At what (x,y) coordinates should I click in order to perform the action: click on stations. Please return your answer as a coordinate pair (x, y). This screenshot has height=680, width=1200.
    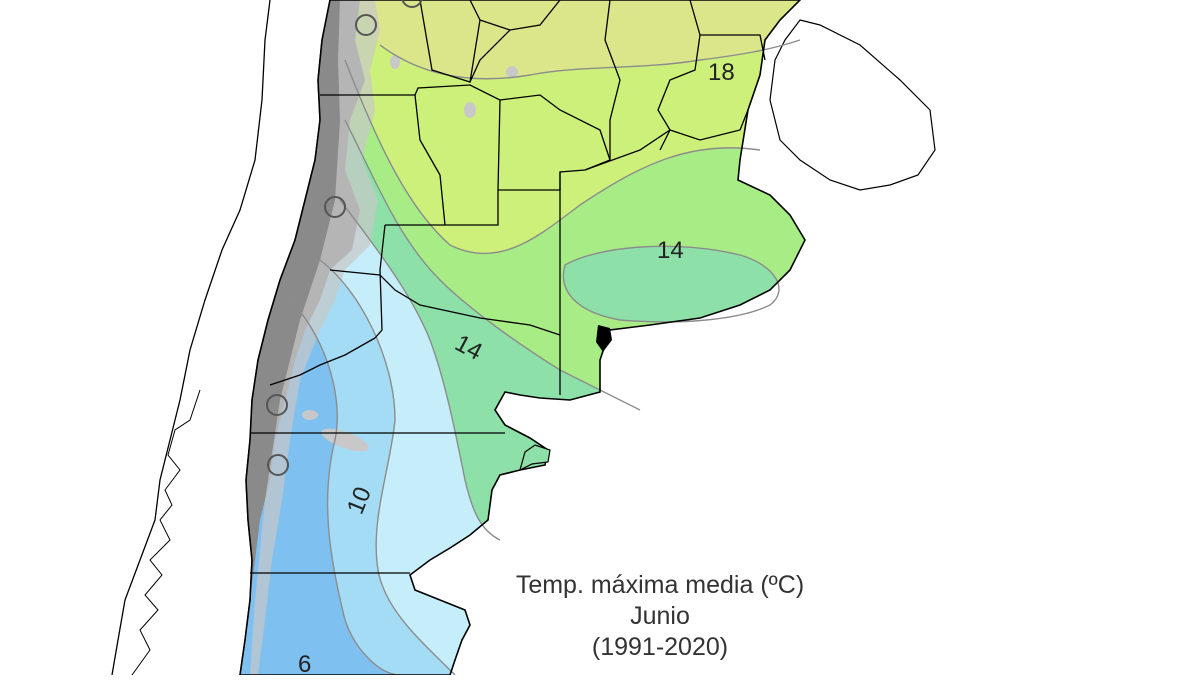
    Looking at the image, I should click on (344, 238).